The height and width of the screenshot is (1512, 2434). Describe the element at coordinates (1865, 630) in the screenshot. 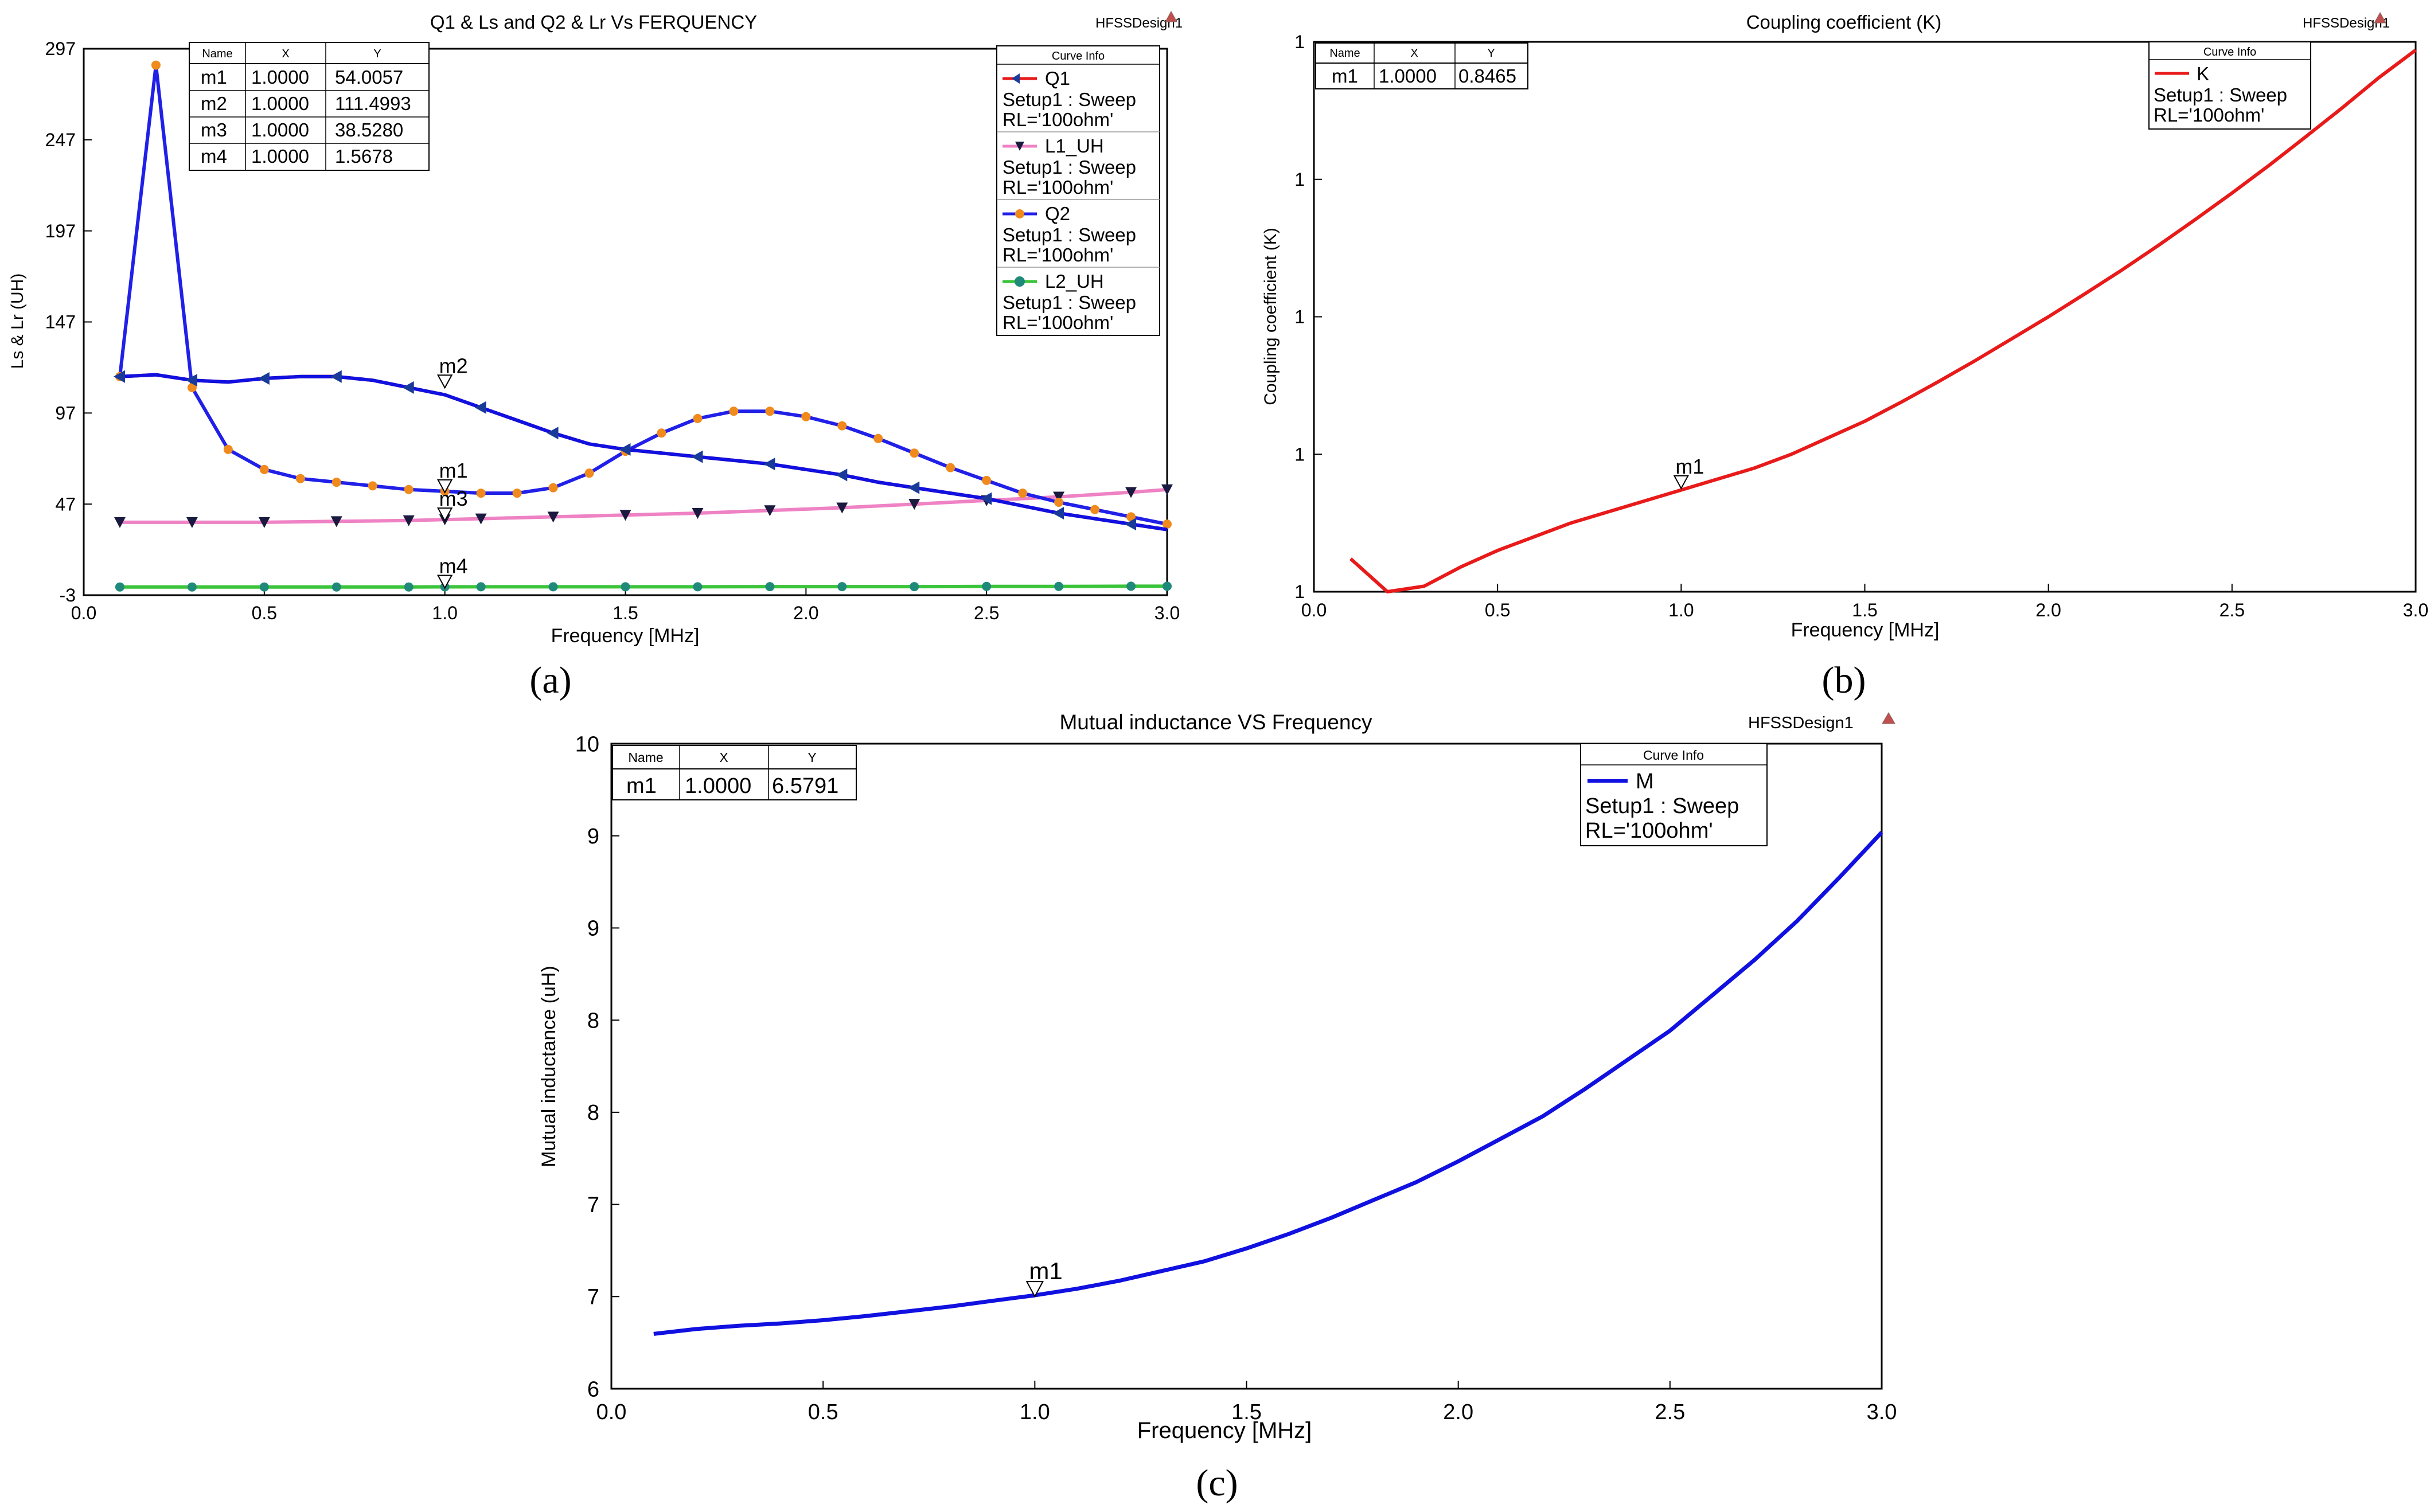

I see `chart-b-x-axis-label: Frequency [MHz]` at that location.